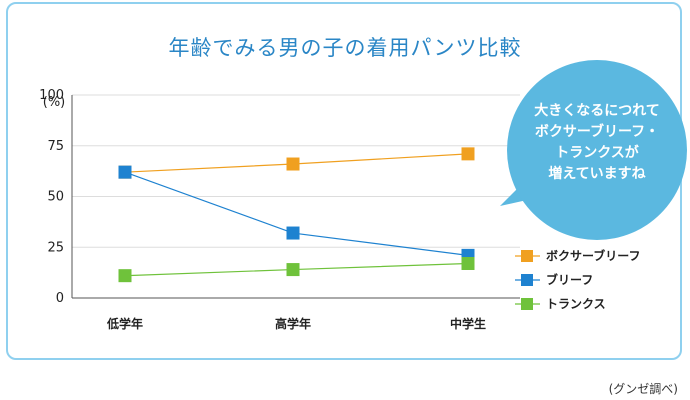 The width and height of the screenshot is (690, 400). I want to click on bubble-text-line: トランクスが, so click(597, 152).